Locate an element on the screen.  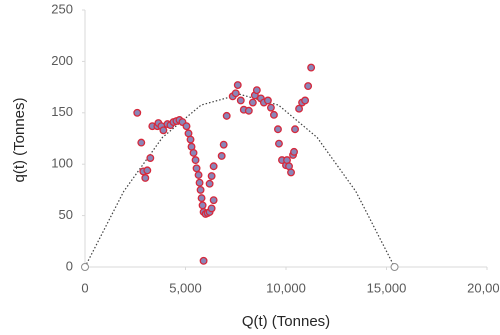
x-tick-label: 15,000 is located at coordinates (387, 287).